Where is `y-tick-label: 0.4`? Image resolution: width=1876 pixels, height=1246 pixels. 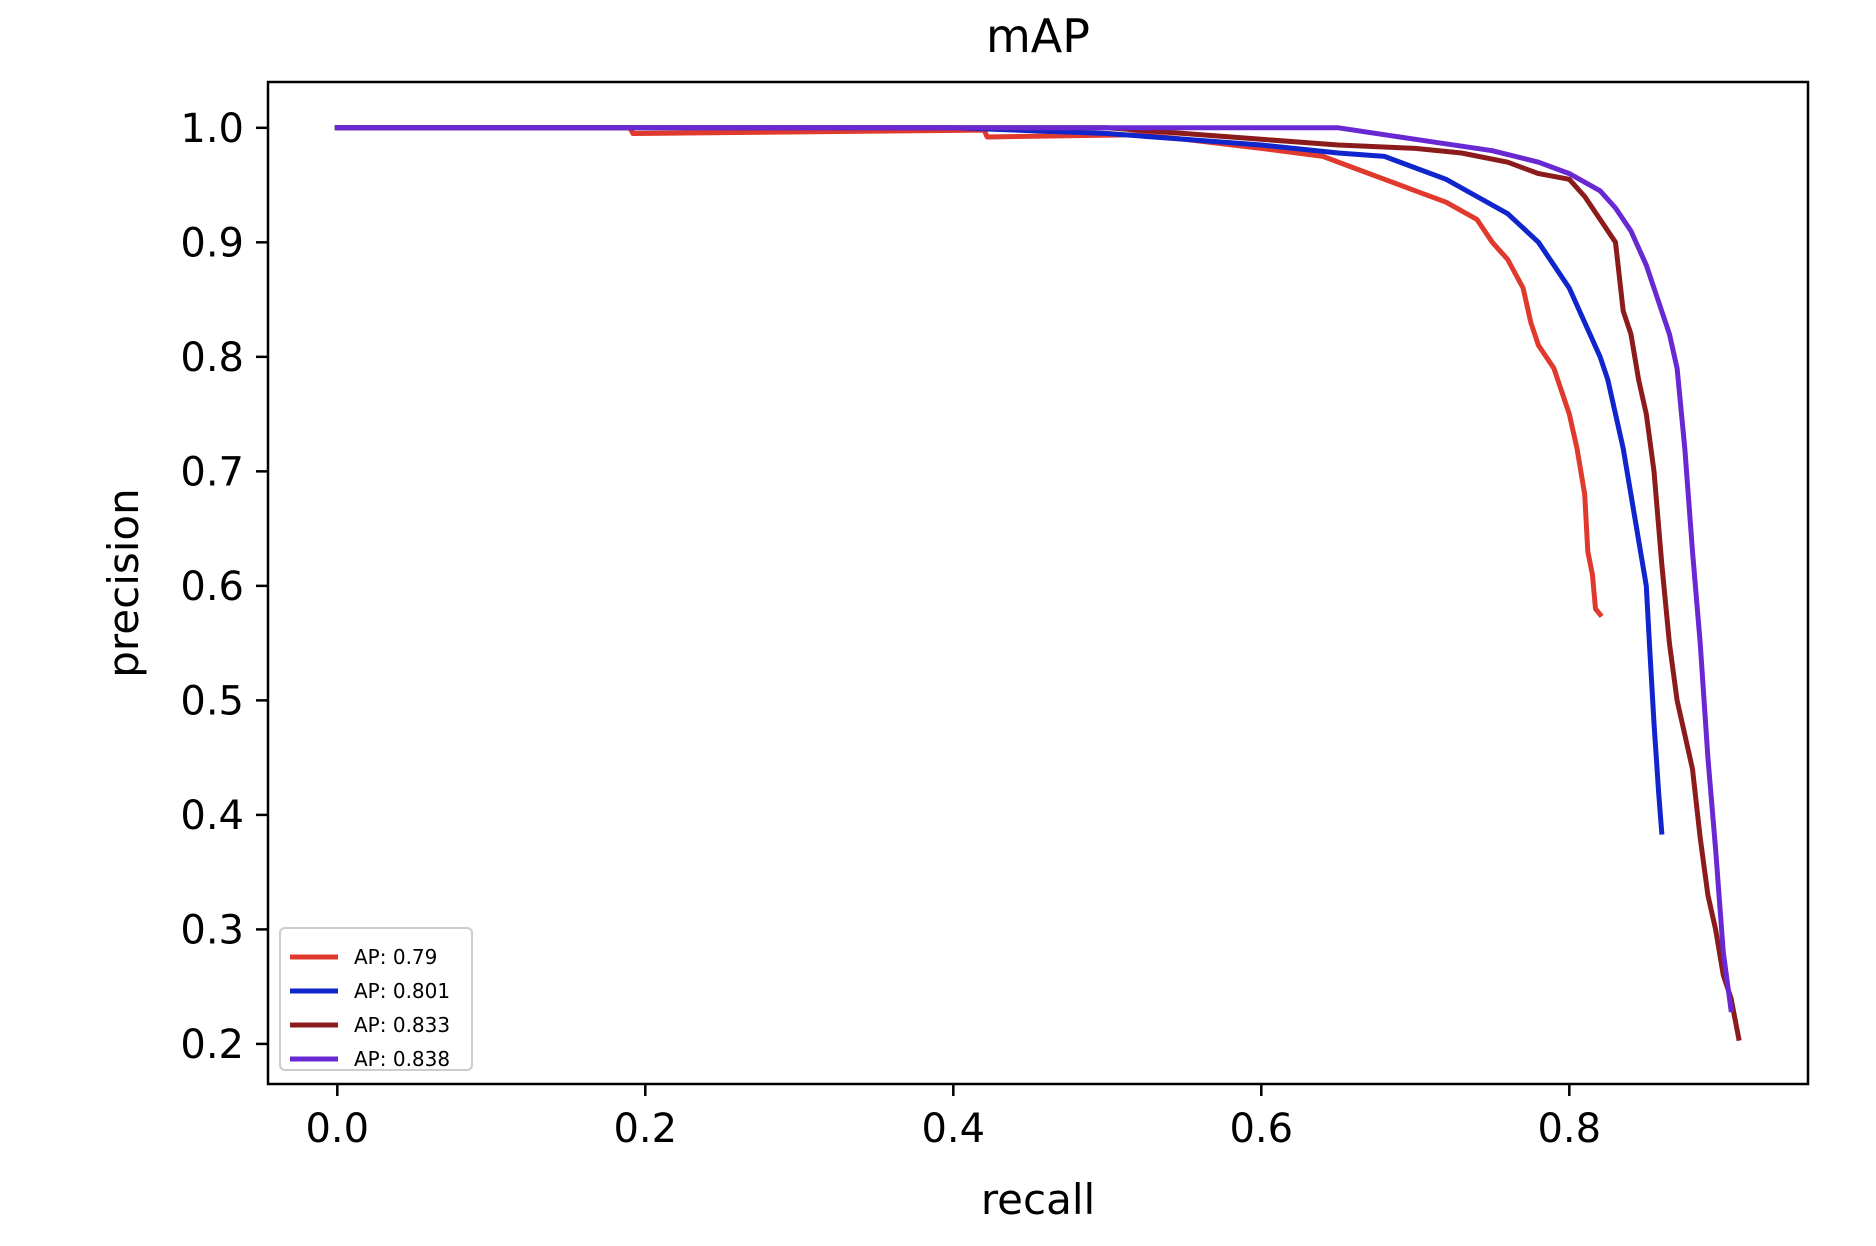 y-tick-label: 0.4 is located at coordinates (212, 816).